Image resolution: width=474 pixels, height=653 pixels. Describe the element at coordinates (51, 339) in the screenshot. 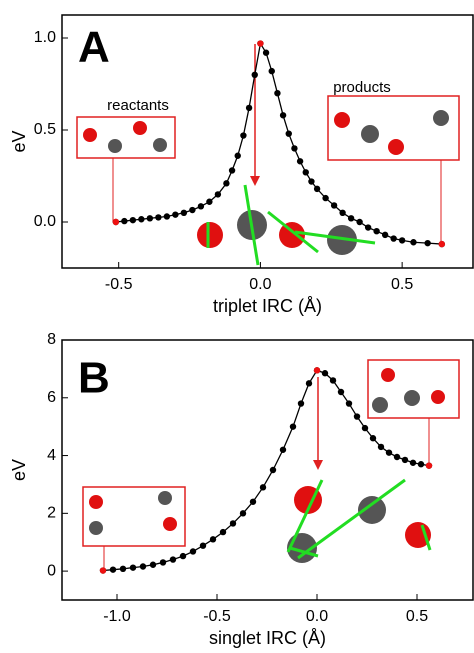

I see `y-tick-label: 8` at that location.